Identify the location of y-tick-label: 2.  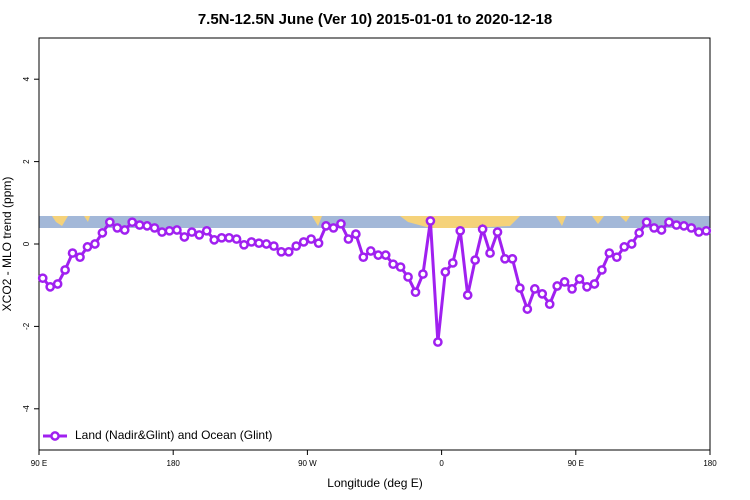
(26, 161).